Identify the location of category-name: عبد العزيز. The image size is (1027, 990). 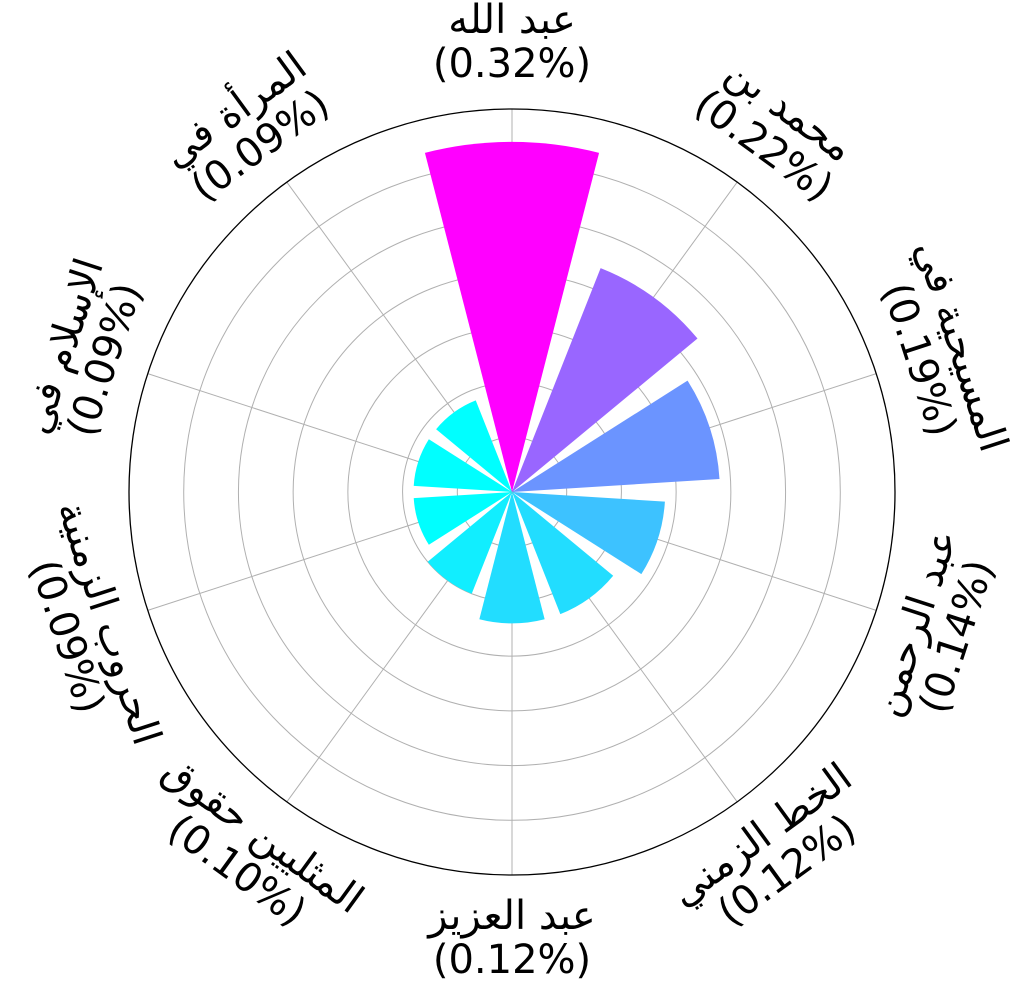
(511, 916).